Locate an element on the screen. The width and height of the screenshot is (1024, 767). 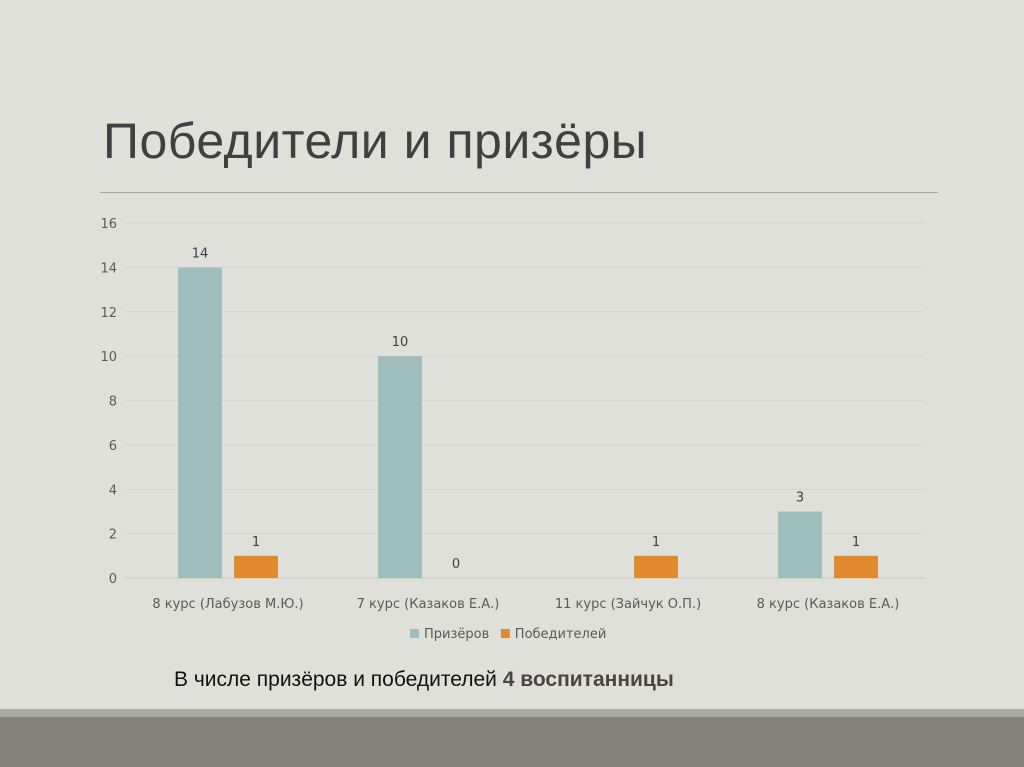
x-tick-label: 8 курс (Казаков Е.А.) is located at coordinates (828, 604).